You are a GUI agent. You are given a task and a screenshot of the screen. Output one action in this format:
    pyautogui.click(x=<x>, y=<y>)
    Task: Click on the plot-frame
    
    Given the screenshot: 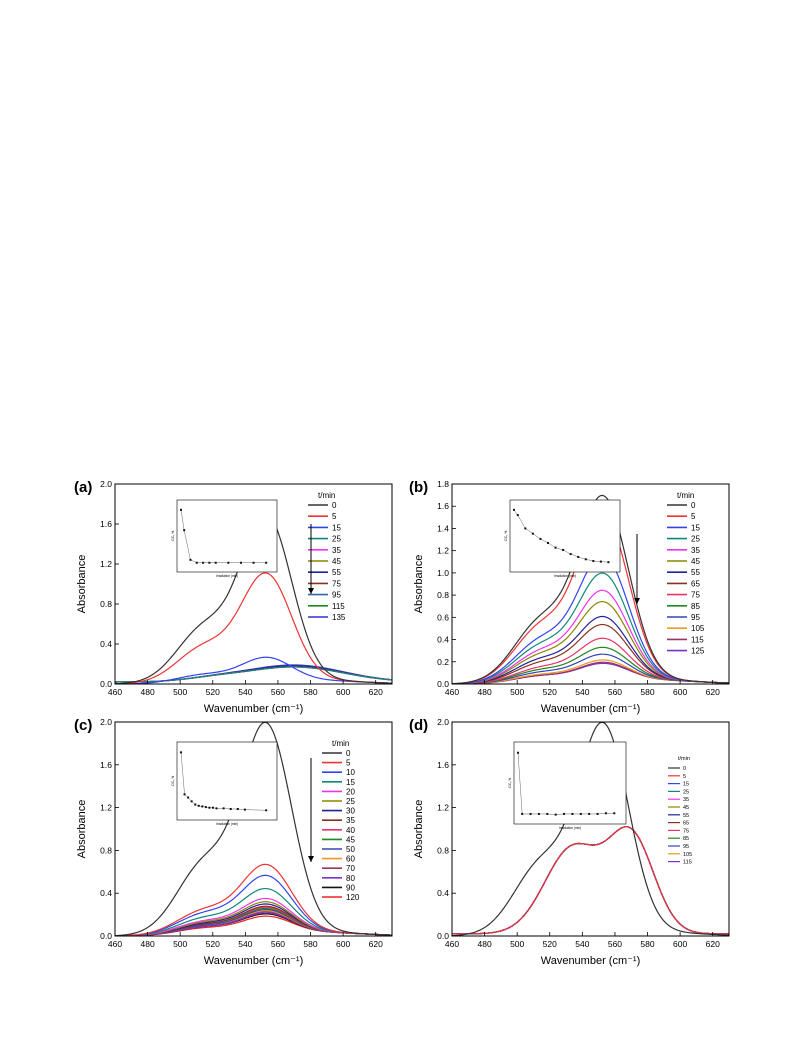 What is the action you would take?
    pyautogui.click(x=253, y=584)
    